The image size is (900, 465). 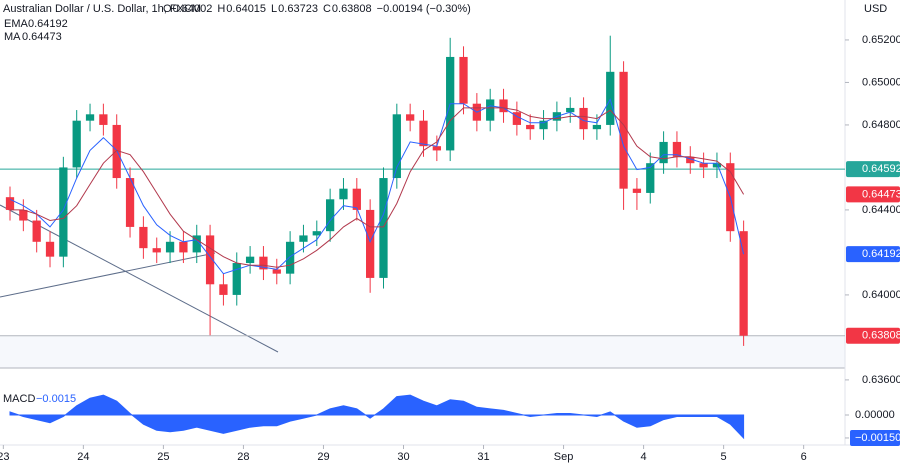 I want to click on quote-value: 0.64002, so click(x=193, y=9).